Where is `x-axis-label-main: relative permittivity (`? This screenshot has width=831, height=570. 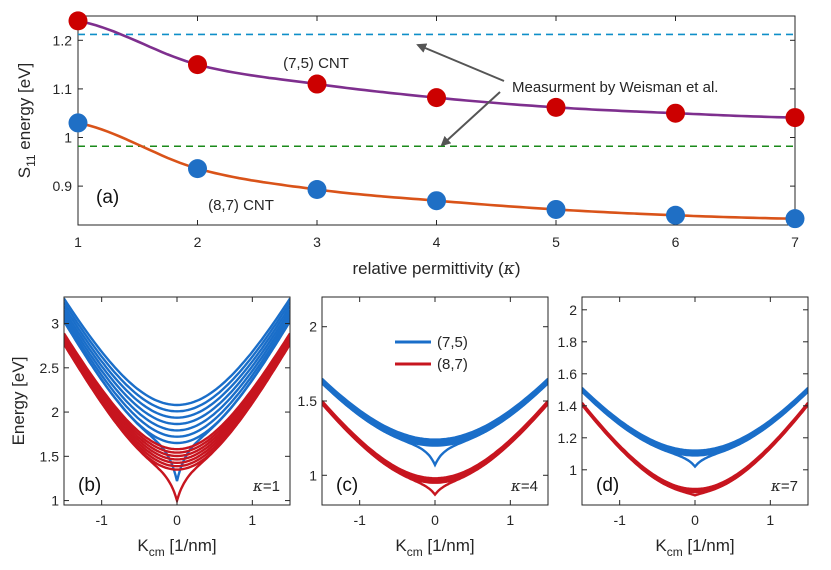
x-axis-label-main: relative permittivity ( is located at coordinates (428, 268).